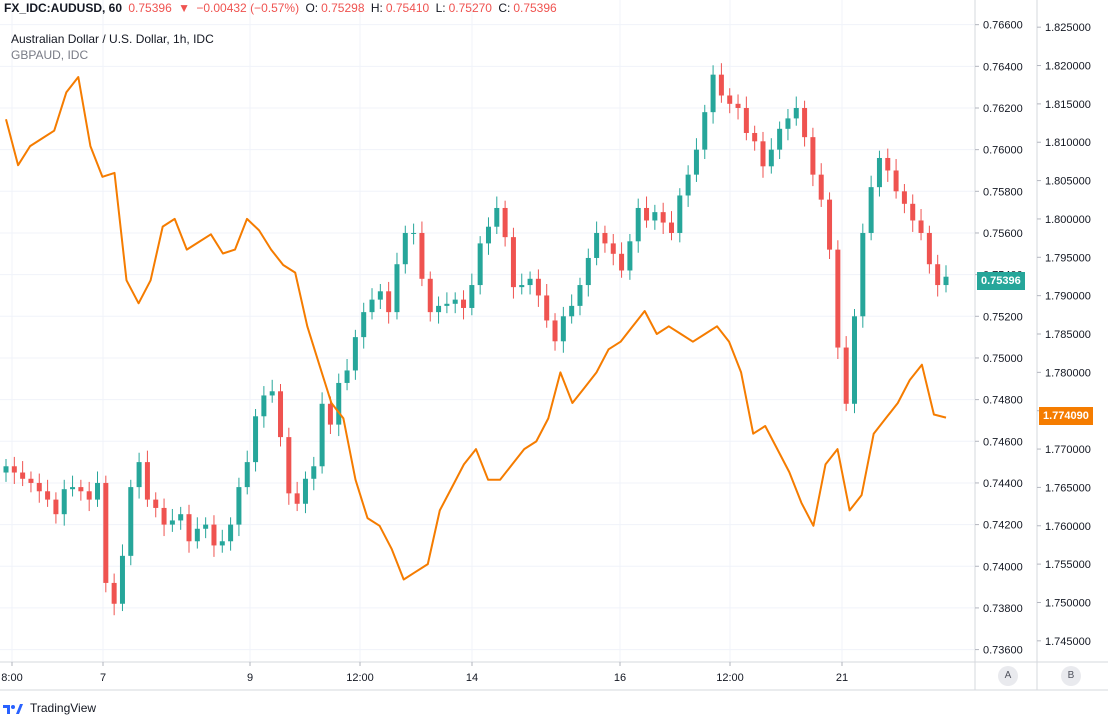  I want to click on last-price: 0.75396, so click(150, 8).